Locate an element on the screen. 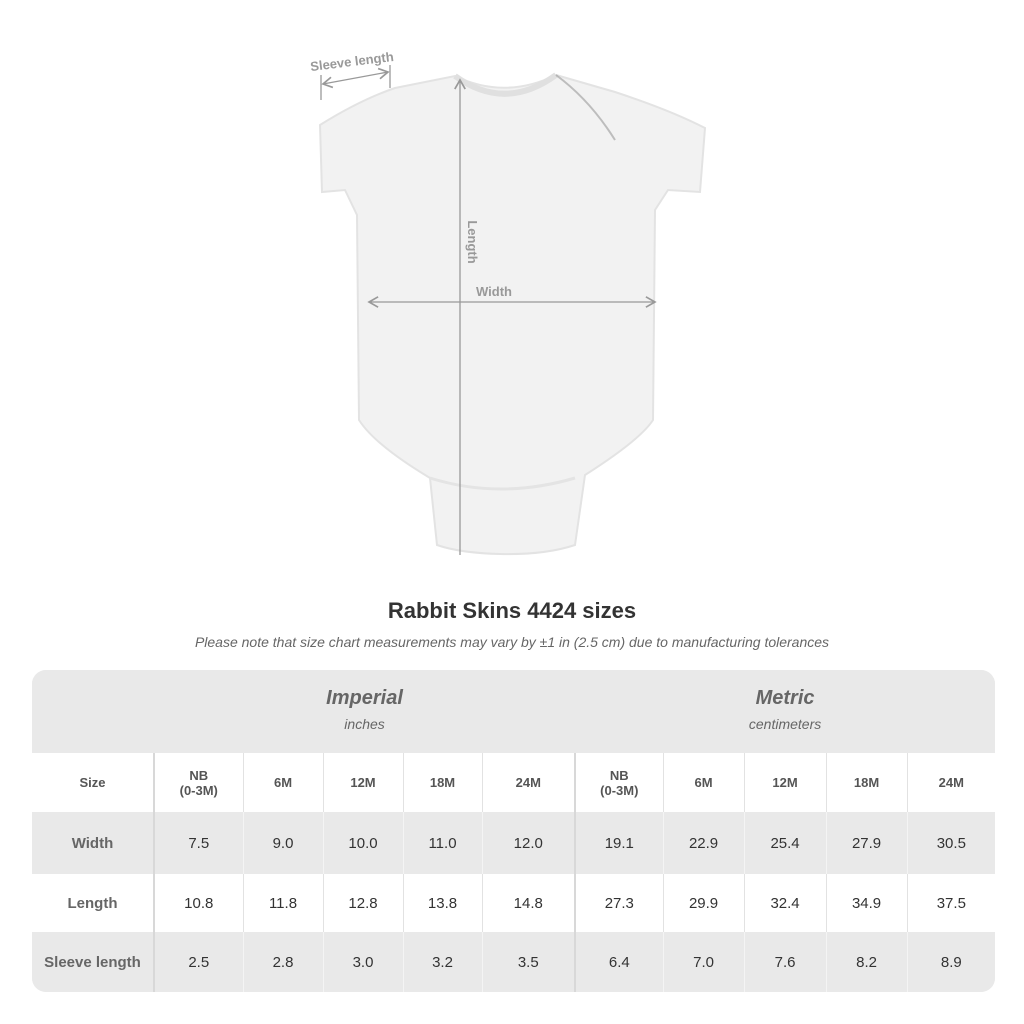  chart-title: Rabbit Skins 4424 sizes is located at coordinates (512, 610).